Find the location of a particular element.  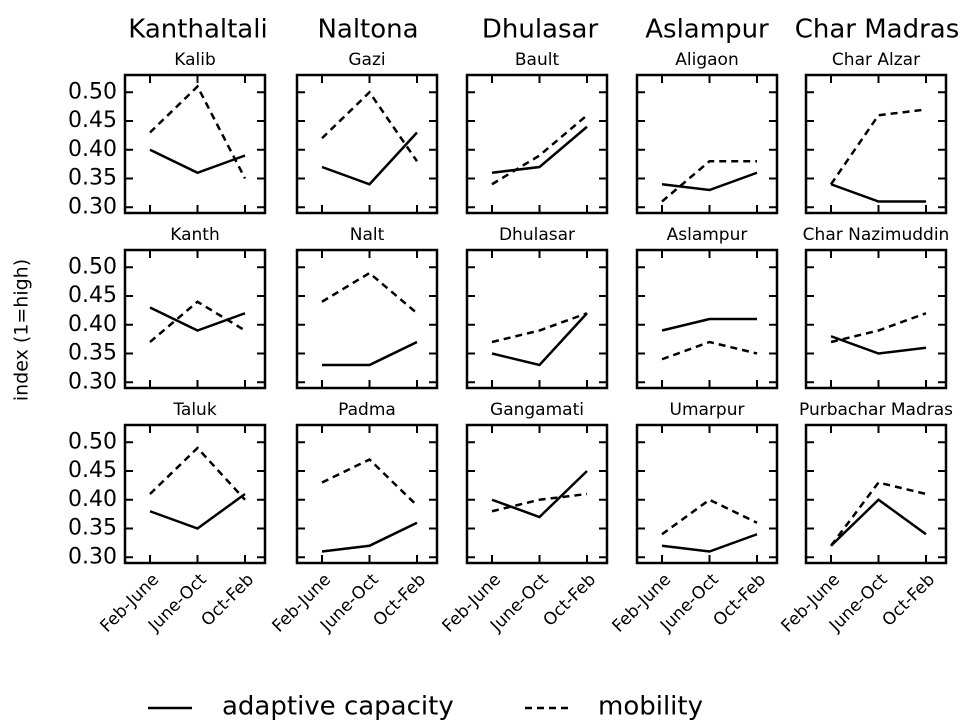

panel-title: Kalib is located at coordinates (195, 60).